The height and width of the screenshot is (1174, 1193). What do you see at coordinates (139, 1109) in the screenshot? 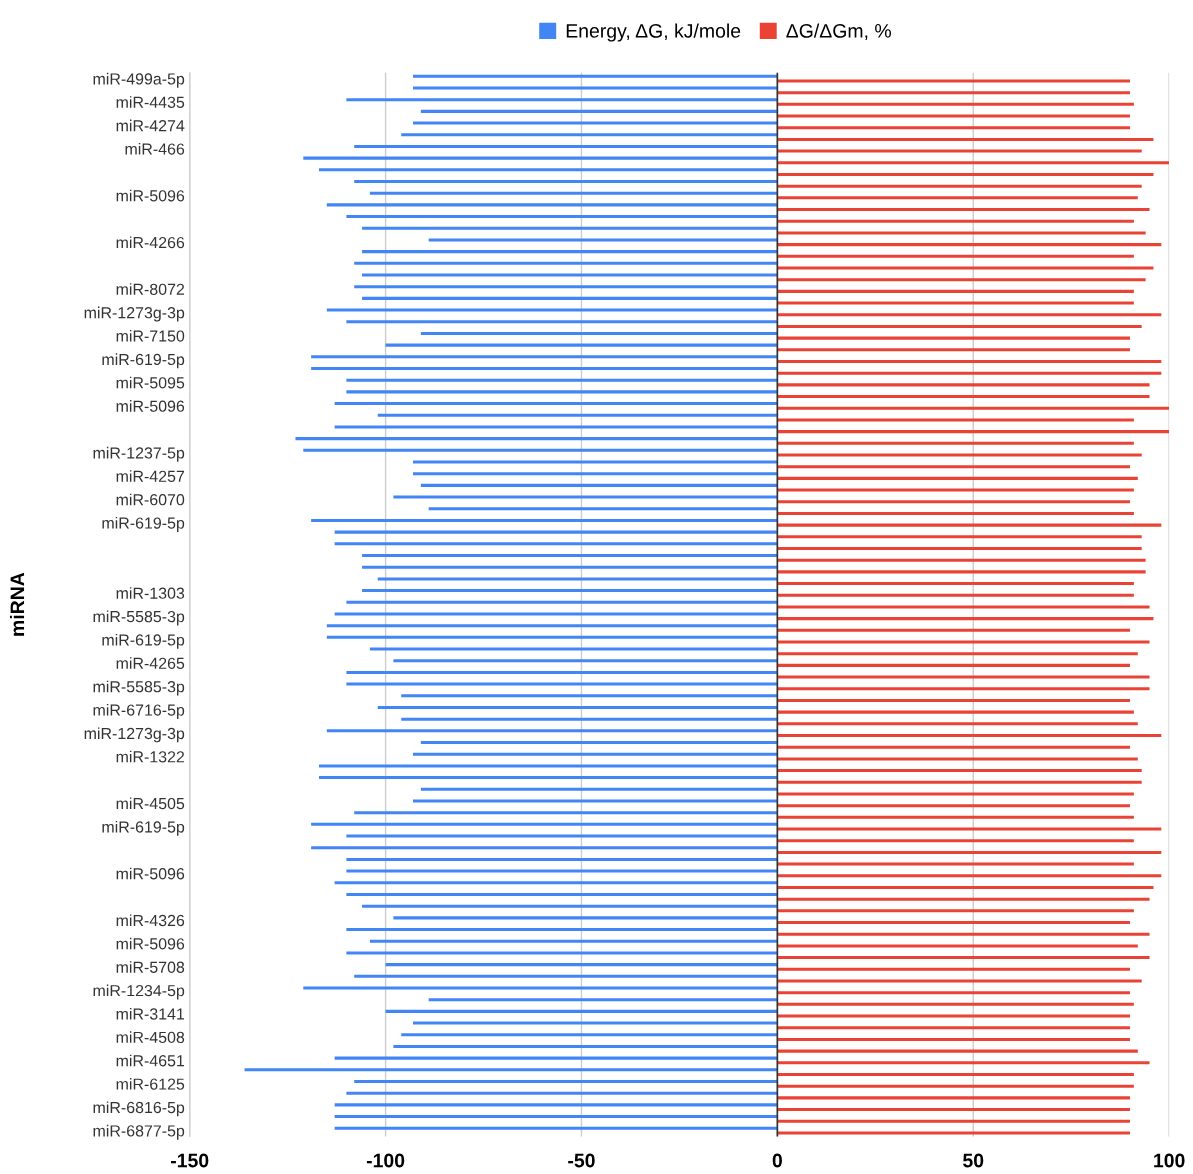
I see `y-tick-label: miR-6816-5p` at bounding box center [139, 1109].